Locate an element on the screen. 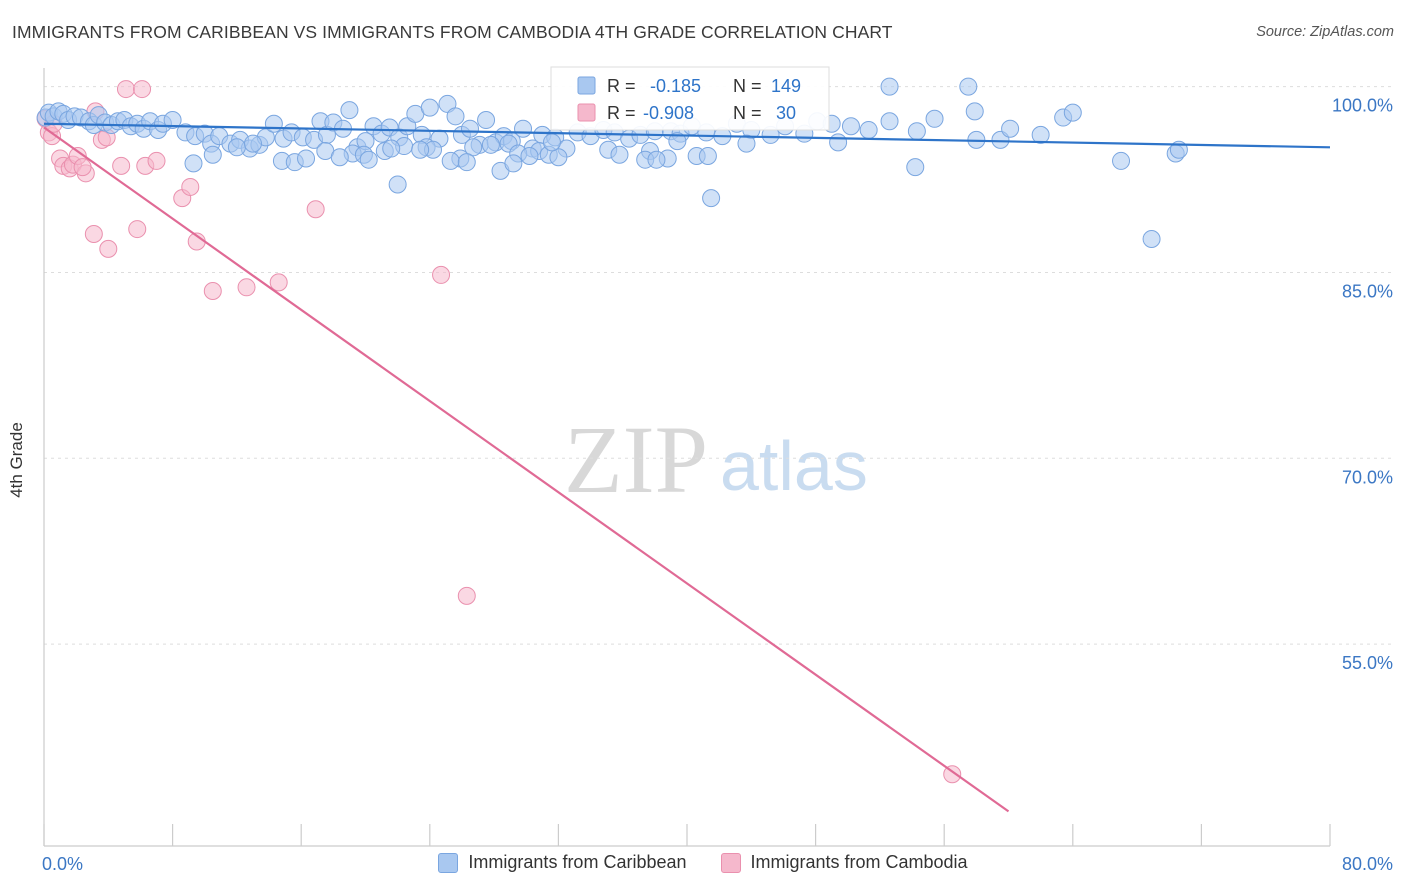 The width and height of the screenshot is (1406, 892). legend-label-caribbean: Immigrants from Caribbean is located at coordinates (577, 862).